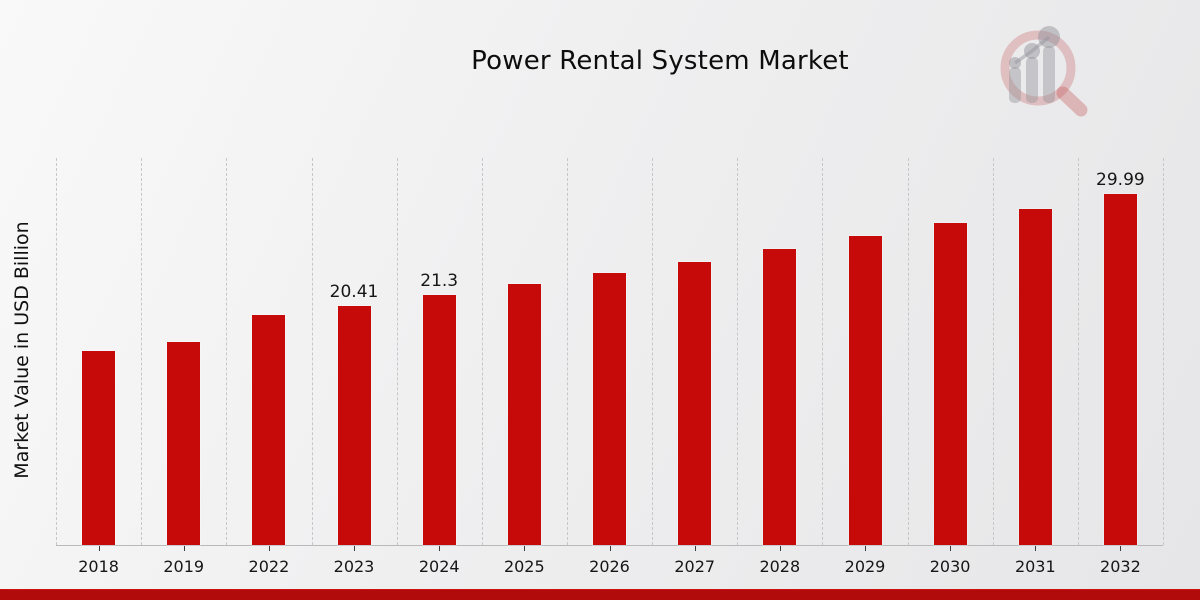 The image size is (1200, 600). What do you see at coordinates (269, 430) in the screenshot?
I see `bar-2022` at bounding box center [269, 430].